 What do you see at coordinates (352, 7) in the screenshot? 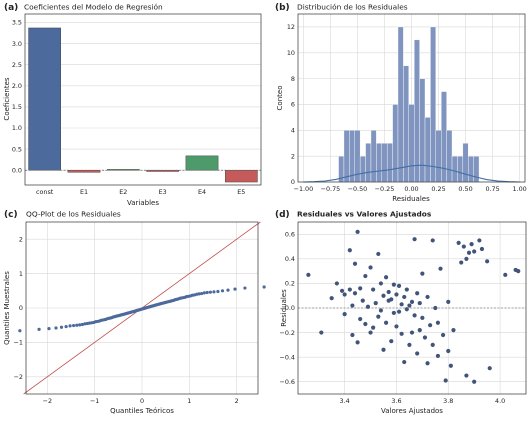
I see `panel-b-title: Distribución de los Residuales` at bounding box center [352, 7].